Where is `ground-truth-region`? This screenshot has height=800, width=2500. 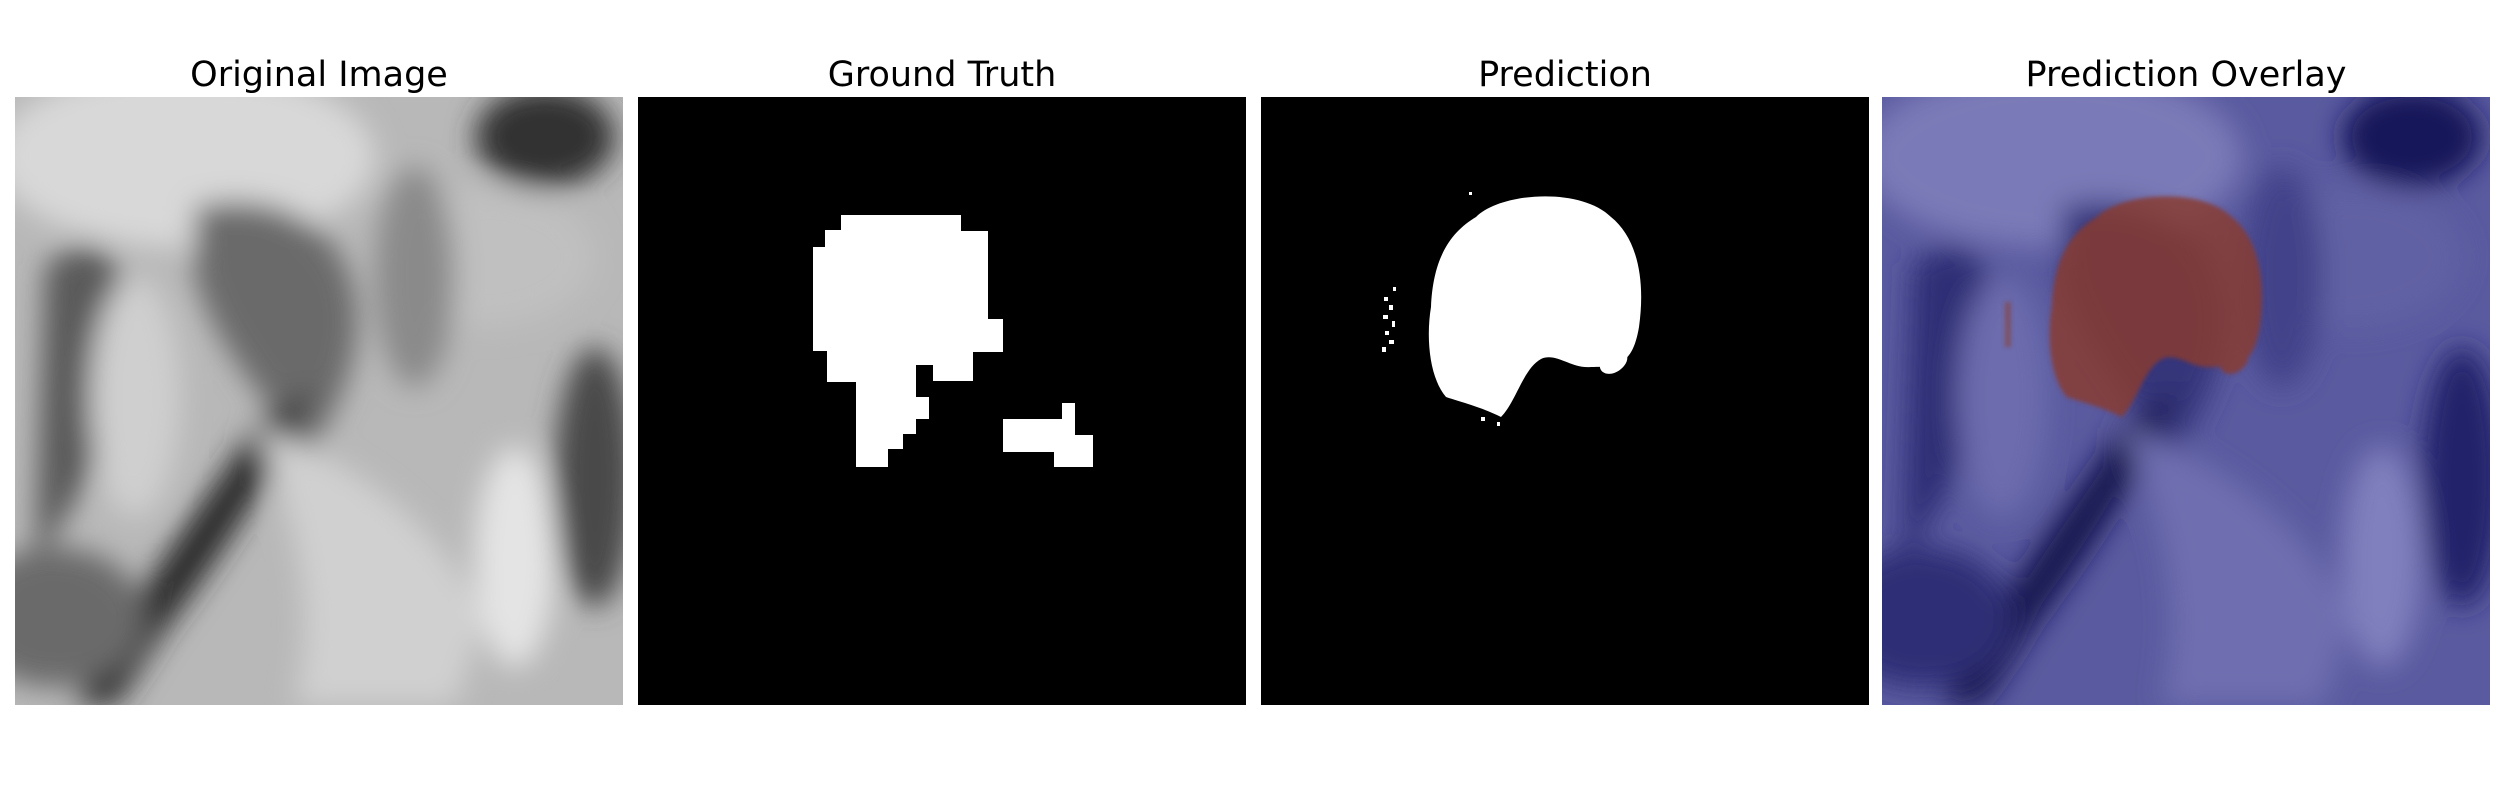
ground-truth-region is located at coordinates (953, 341).